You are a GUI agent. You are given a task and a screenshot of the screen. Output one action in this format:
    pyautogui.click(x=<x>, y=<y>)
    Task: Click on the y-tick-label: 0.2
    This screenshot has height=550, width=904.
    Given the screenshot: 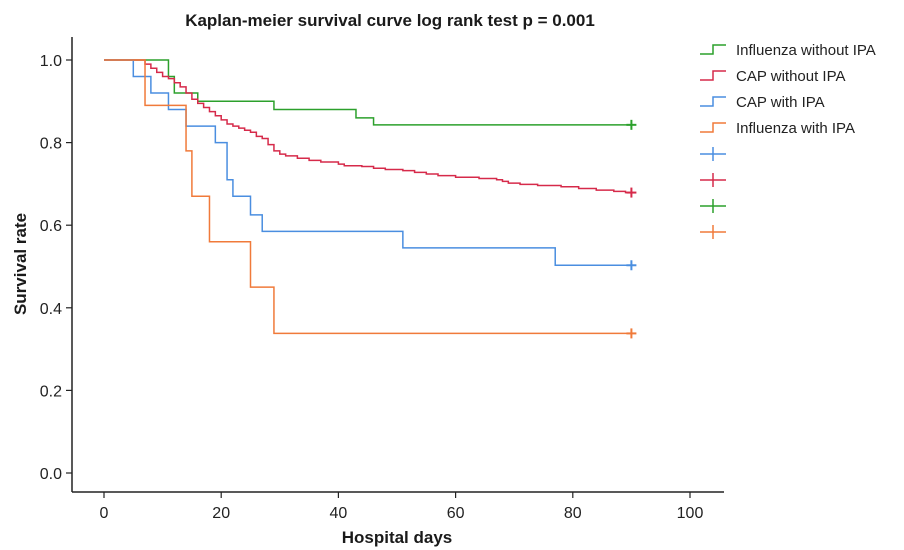 What is the action you would take?
    pyautogui.click(x=51, y=391)
    